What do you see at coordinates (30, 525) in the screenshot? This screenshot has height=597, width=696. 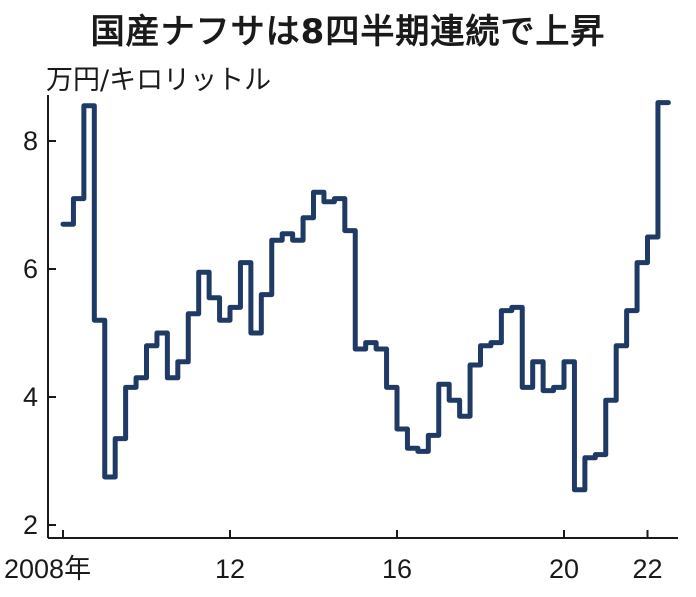 I see `y-tick-label: 2` at bounding box center [30, 525].